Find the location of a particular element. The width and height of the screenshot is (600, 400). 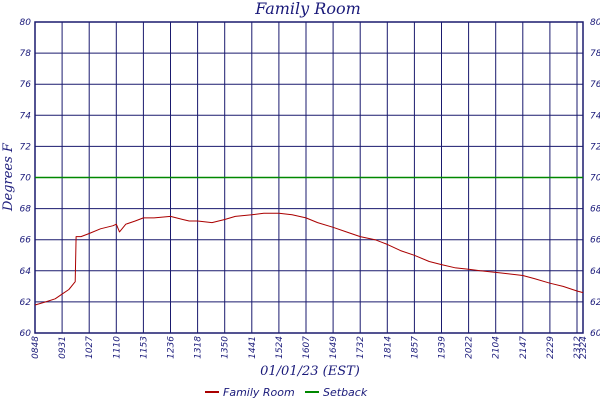

y-tick-label-left: 64 is located at coordinates (26, 272).